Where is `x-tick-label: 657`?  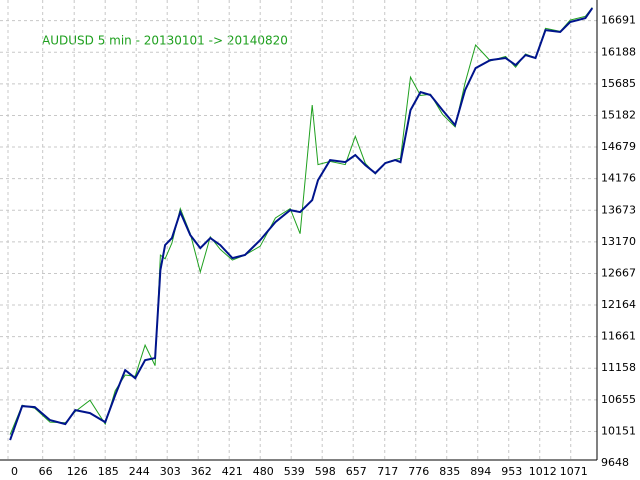 x-tick-label: 657 is located at coordinates (356, 471).